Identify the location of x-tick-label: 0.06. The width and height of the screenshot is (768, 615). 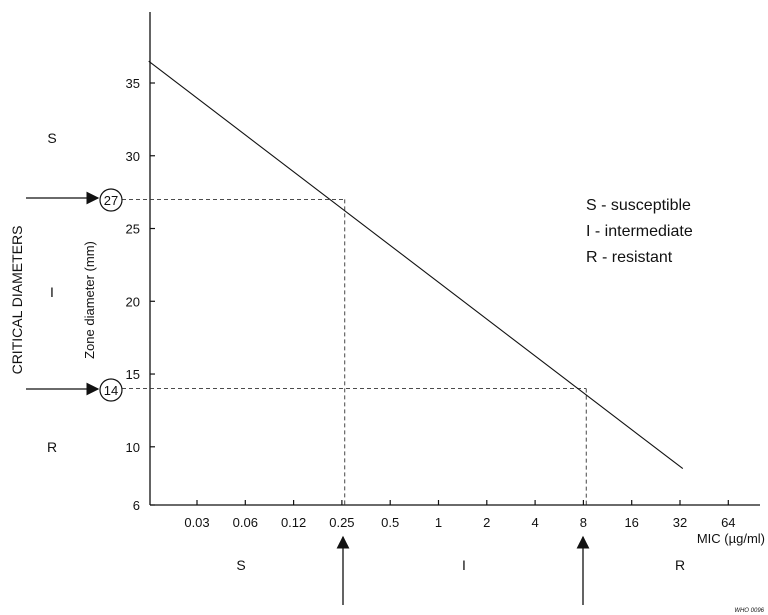
(245, 522).